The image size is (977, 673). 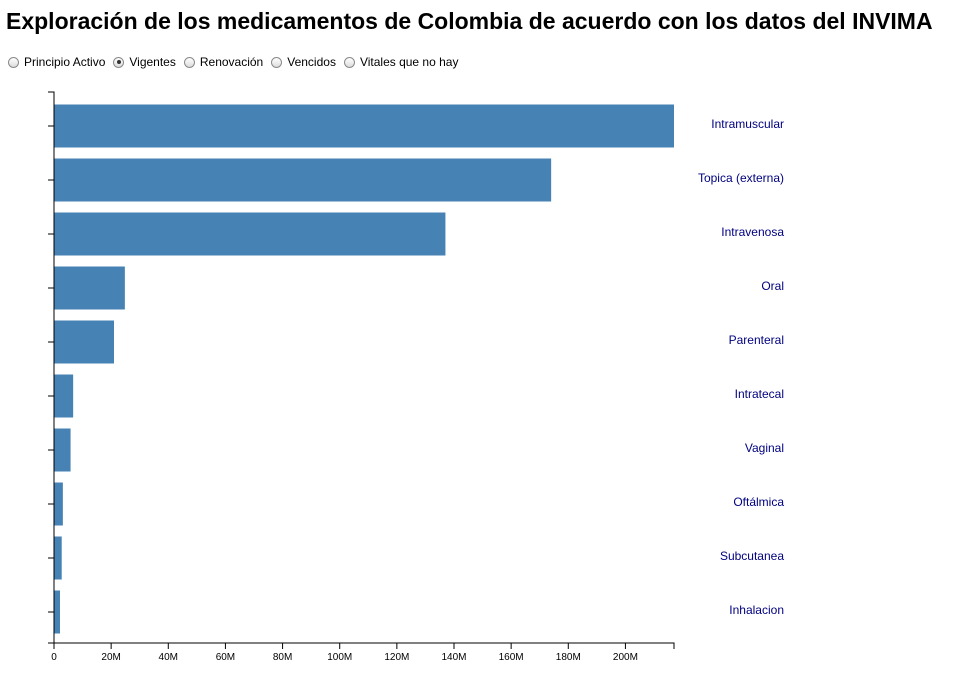 I want to click on category-label: Intramuscular, so click(x=747, y=124).